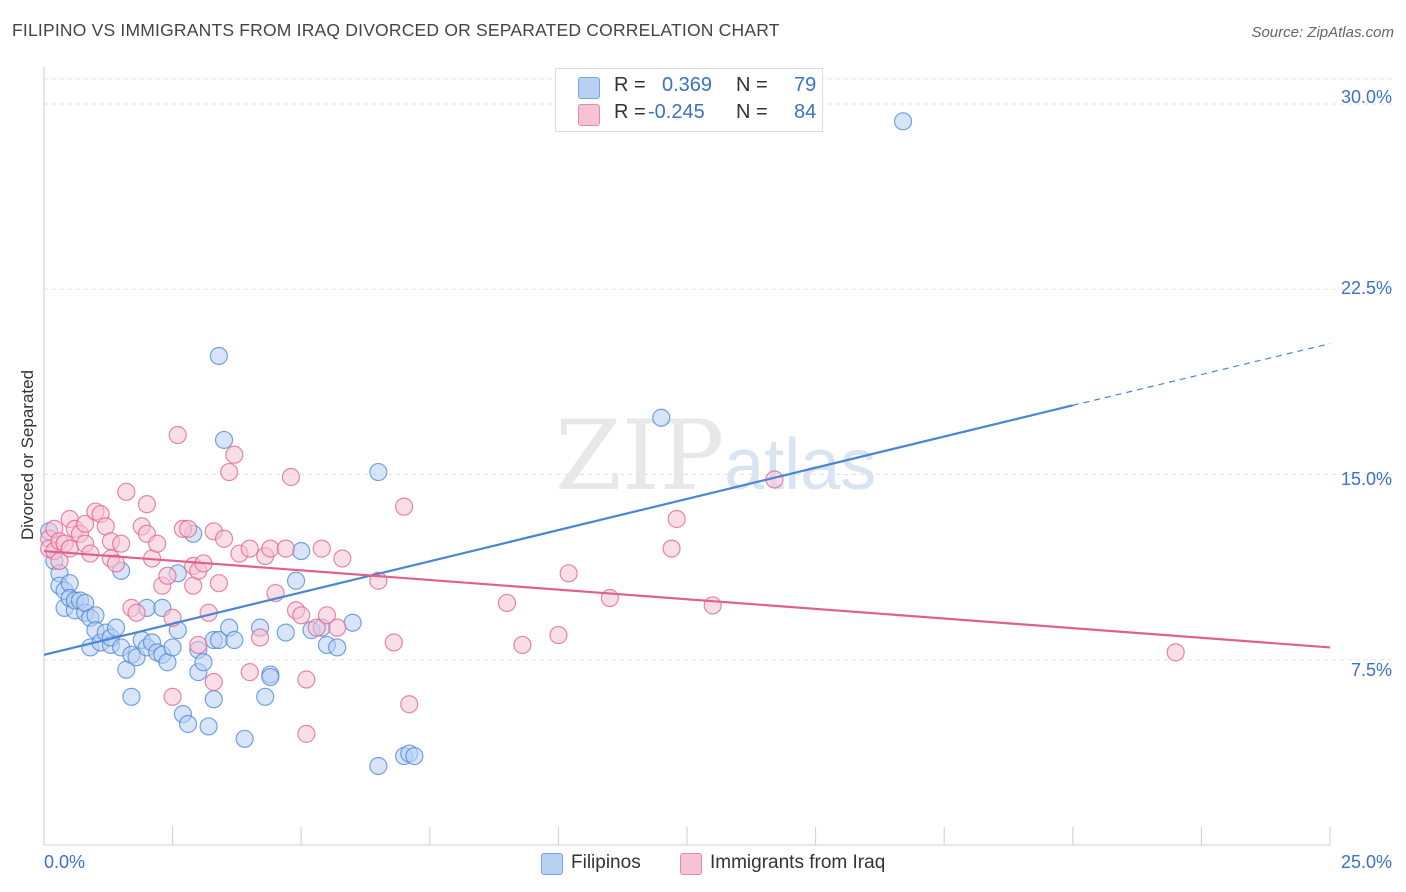 The image size is (1406, 892). What do you see at coordinates (589, 115) in the screenshot?
I see `legend-swatch-iraq` at bounding box center [589, 115].